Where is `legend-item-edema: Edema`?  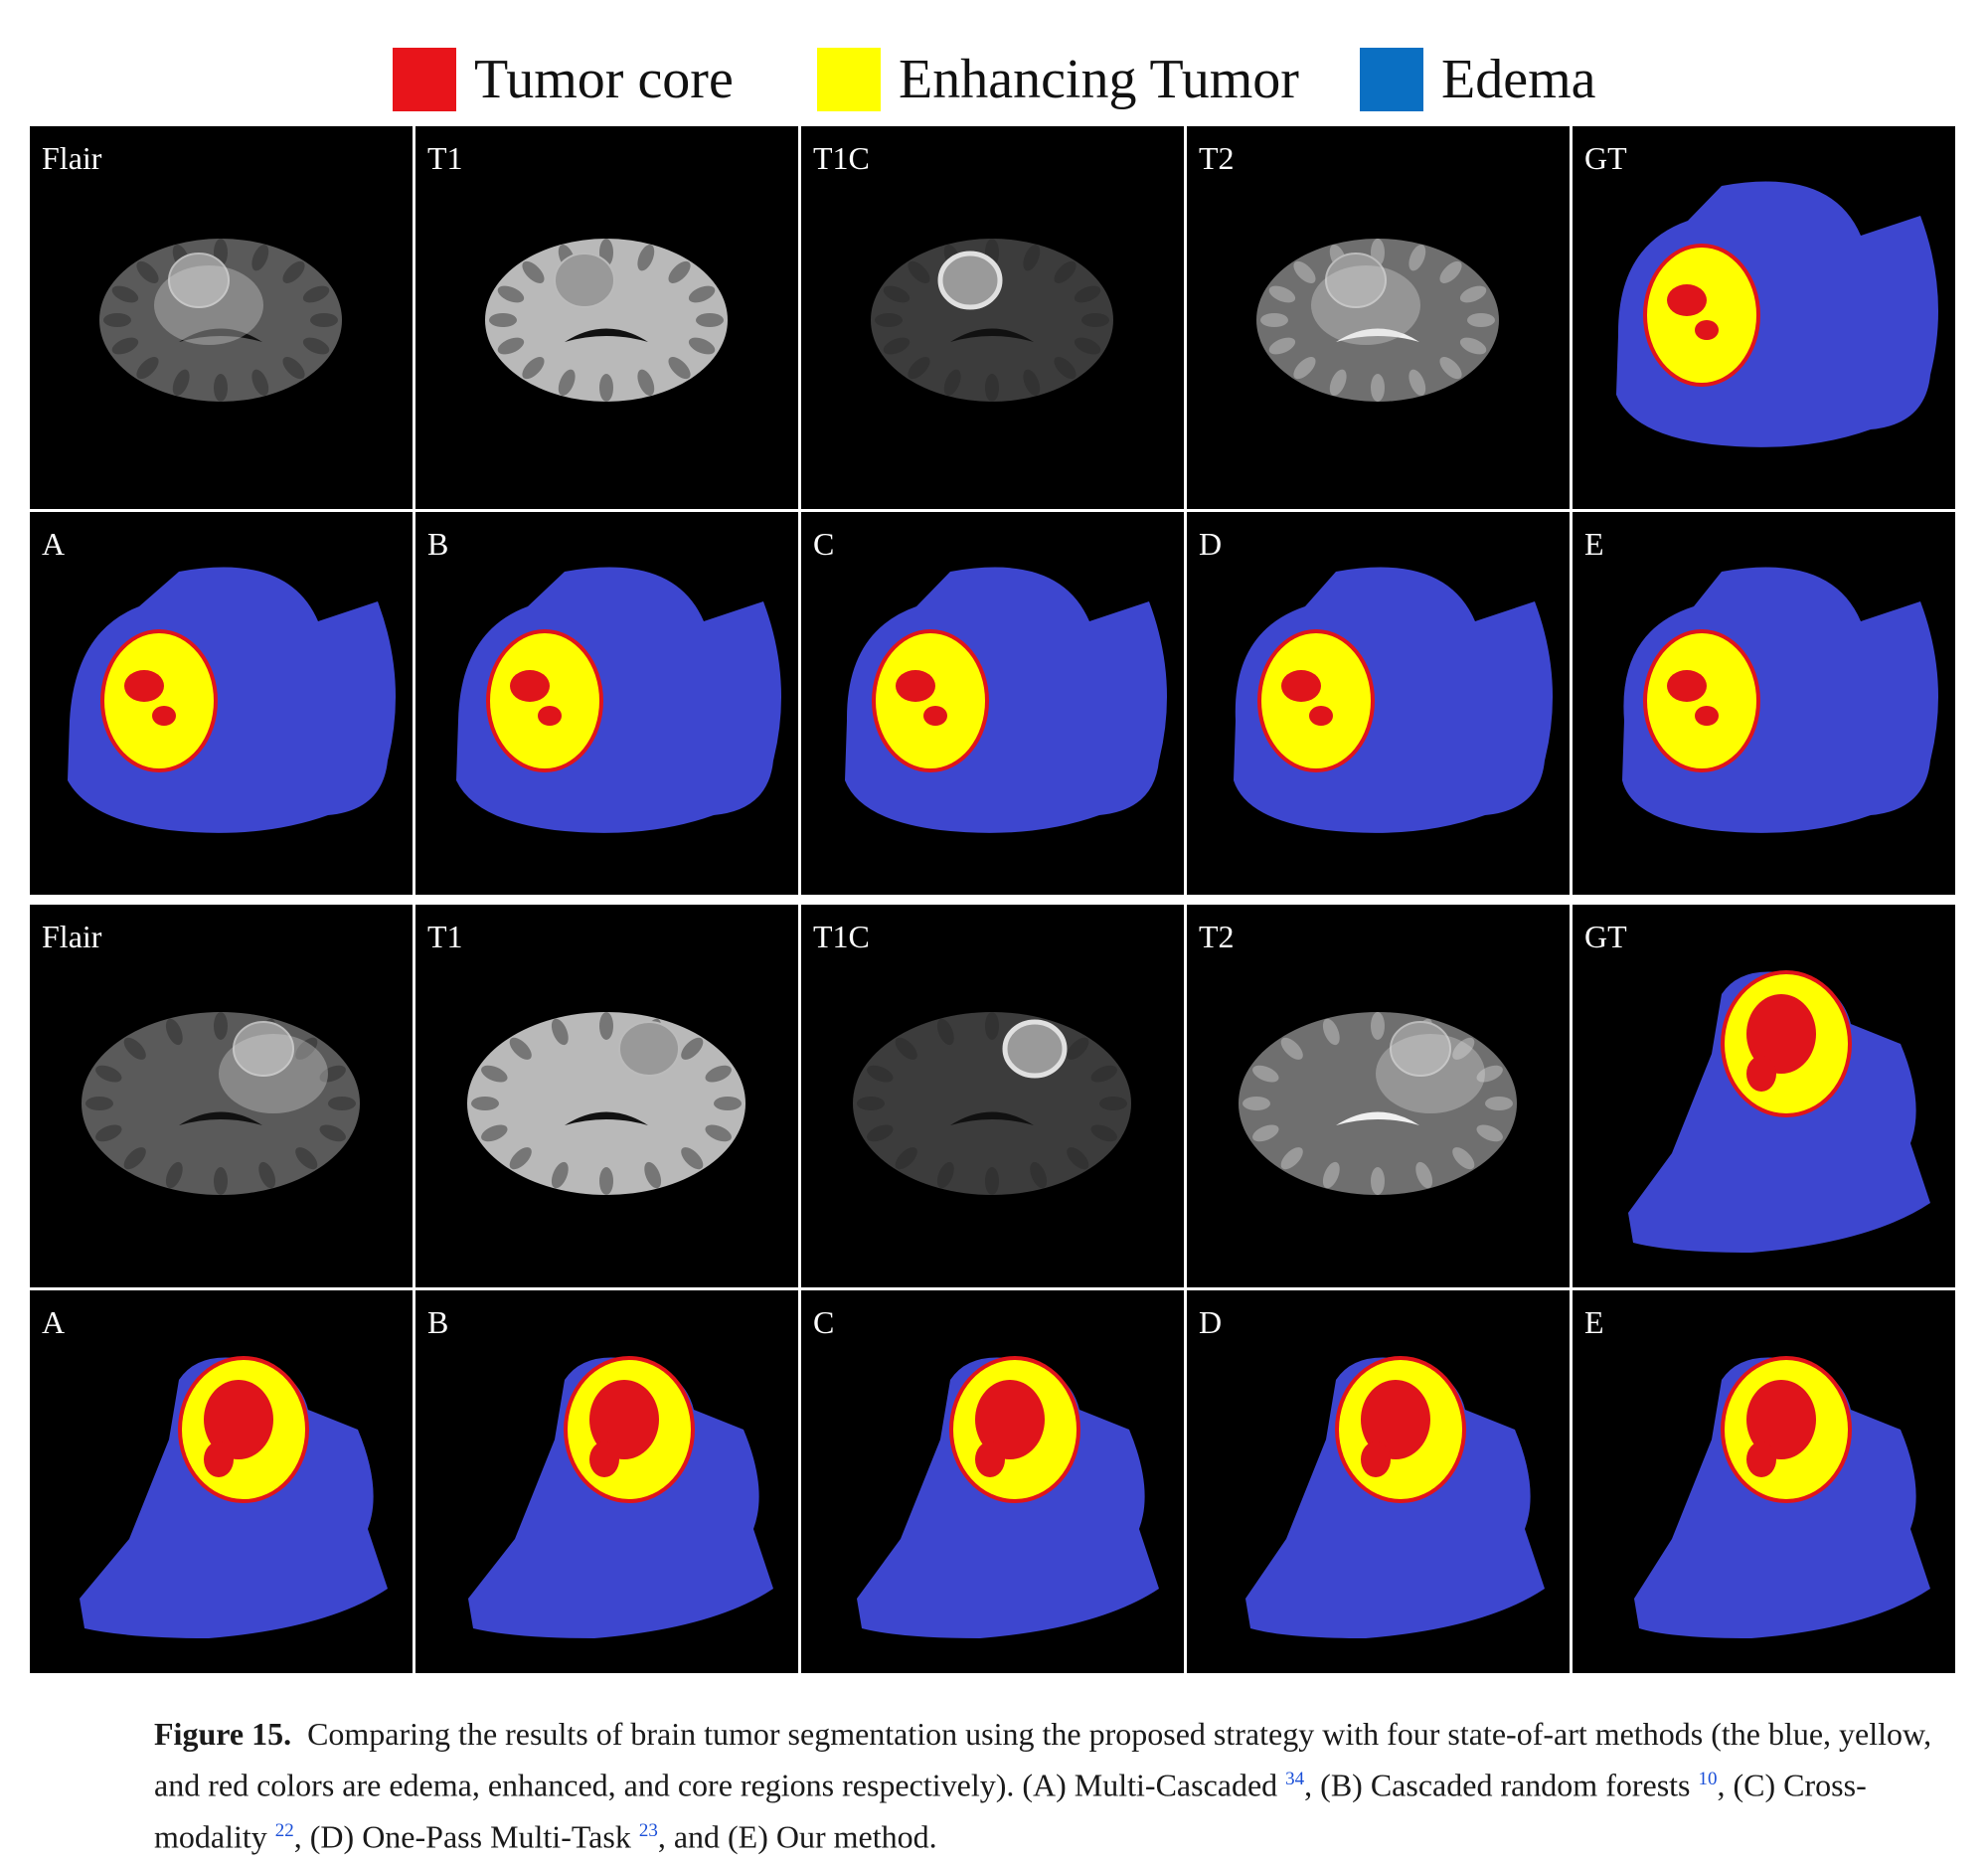 legend-item-edema: Edema is located at coordinates (1477, 79).